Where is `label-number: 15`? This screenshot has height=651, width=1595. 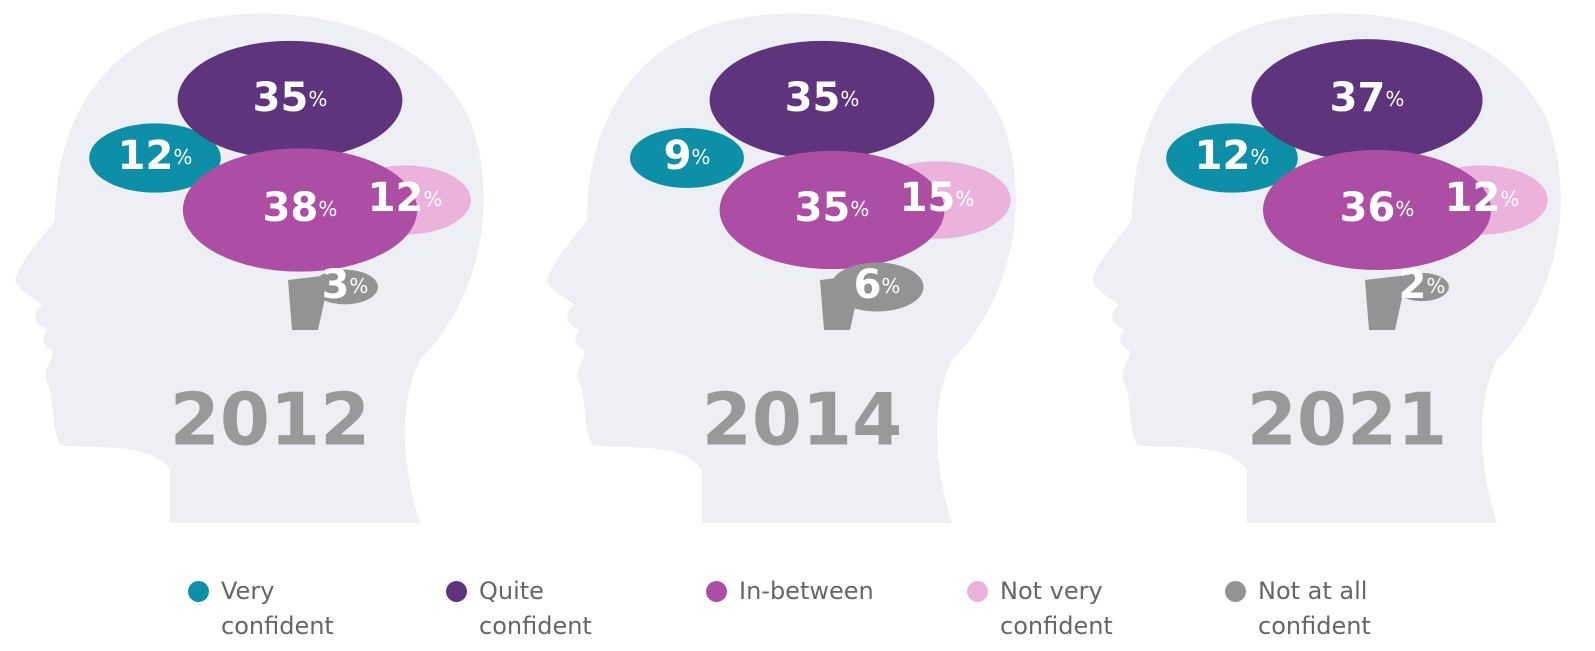
label-number: 15 is located at coordinates (928, 198).